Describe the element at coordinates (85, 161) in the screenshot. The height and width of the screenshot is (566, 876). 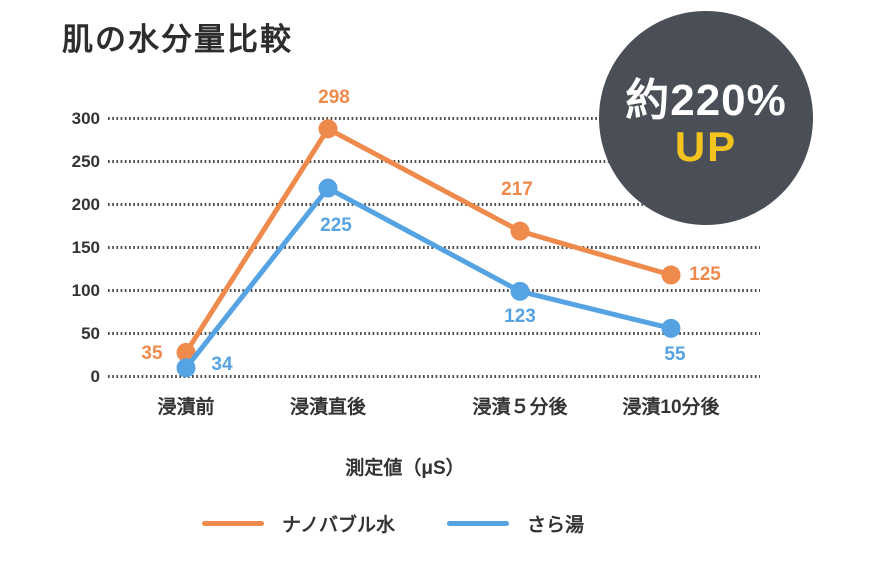
I see `y-axis-tick-label: 250` at that location.